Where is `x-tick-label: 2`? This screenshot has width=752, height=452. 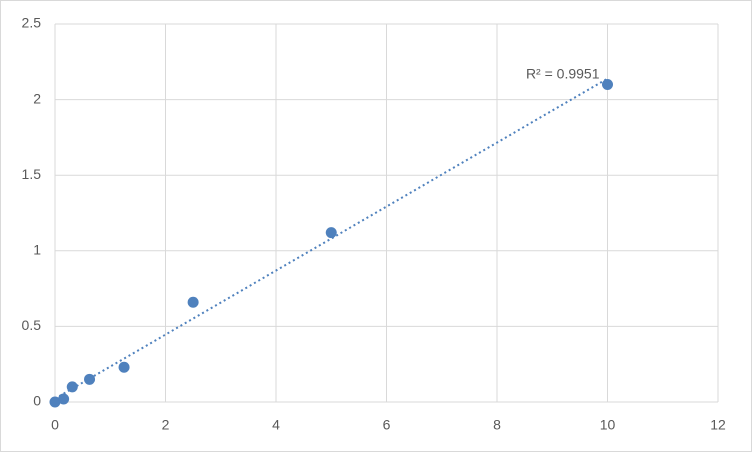 x-tick-label: 2 is located at coordinates (166, 425).